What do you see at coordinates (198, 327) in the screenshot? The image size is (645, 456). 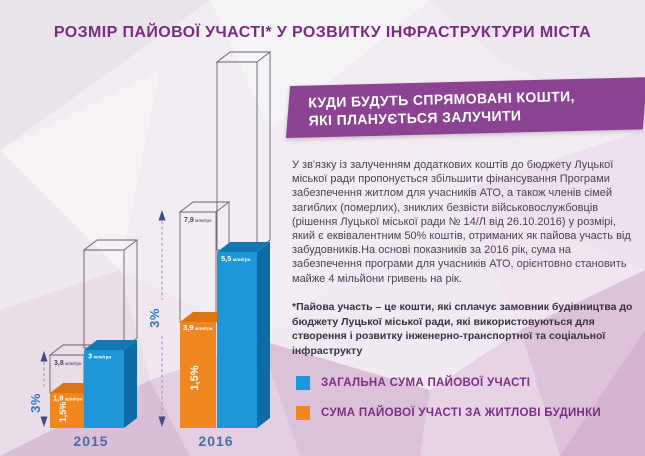 I see `bar-value-2016-housing: 3,9 млн/грн` at bounding box center [198, 327].